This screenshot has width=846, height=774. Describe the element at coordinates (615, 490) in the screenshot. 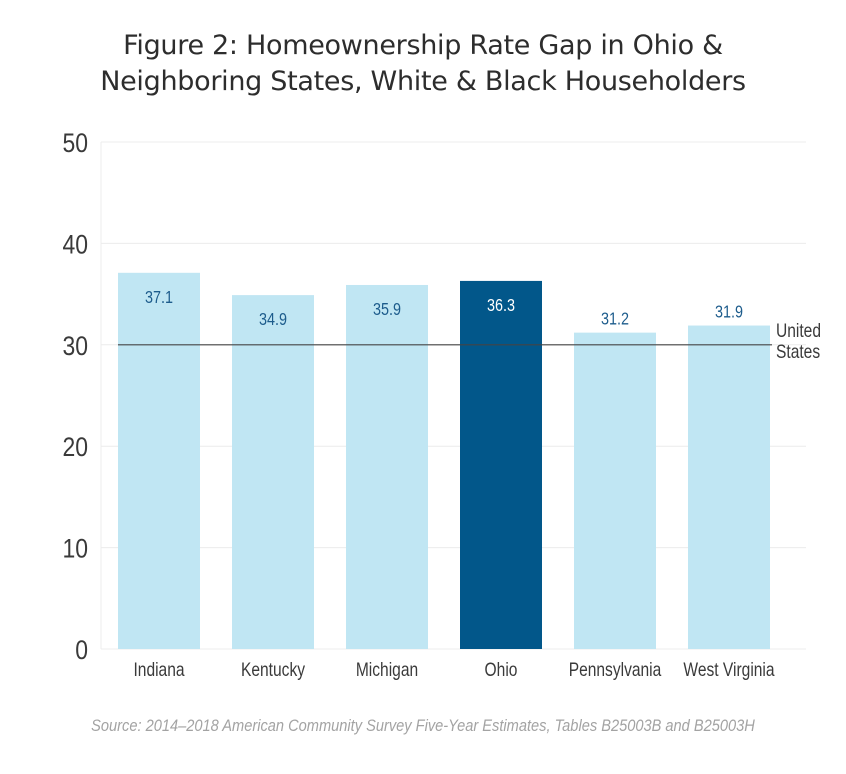

I see `bar-pennsylvania` at that location.